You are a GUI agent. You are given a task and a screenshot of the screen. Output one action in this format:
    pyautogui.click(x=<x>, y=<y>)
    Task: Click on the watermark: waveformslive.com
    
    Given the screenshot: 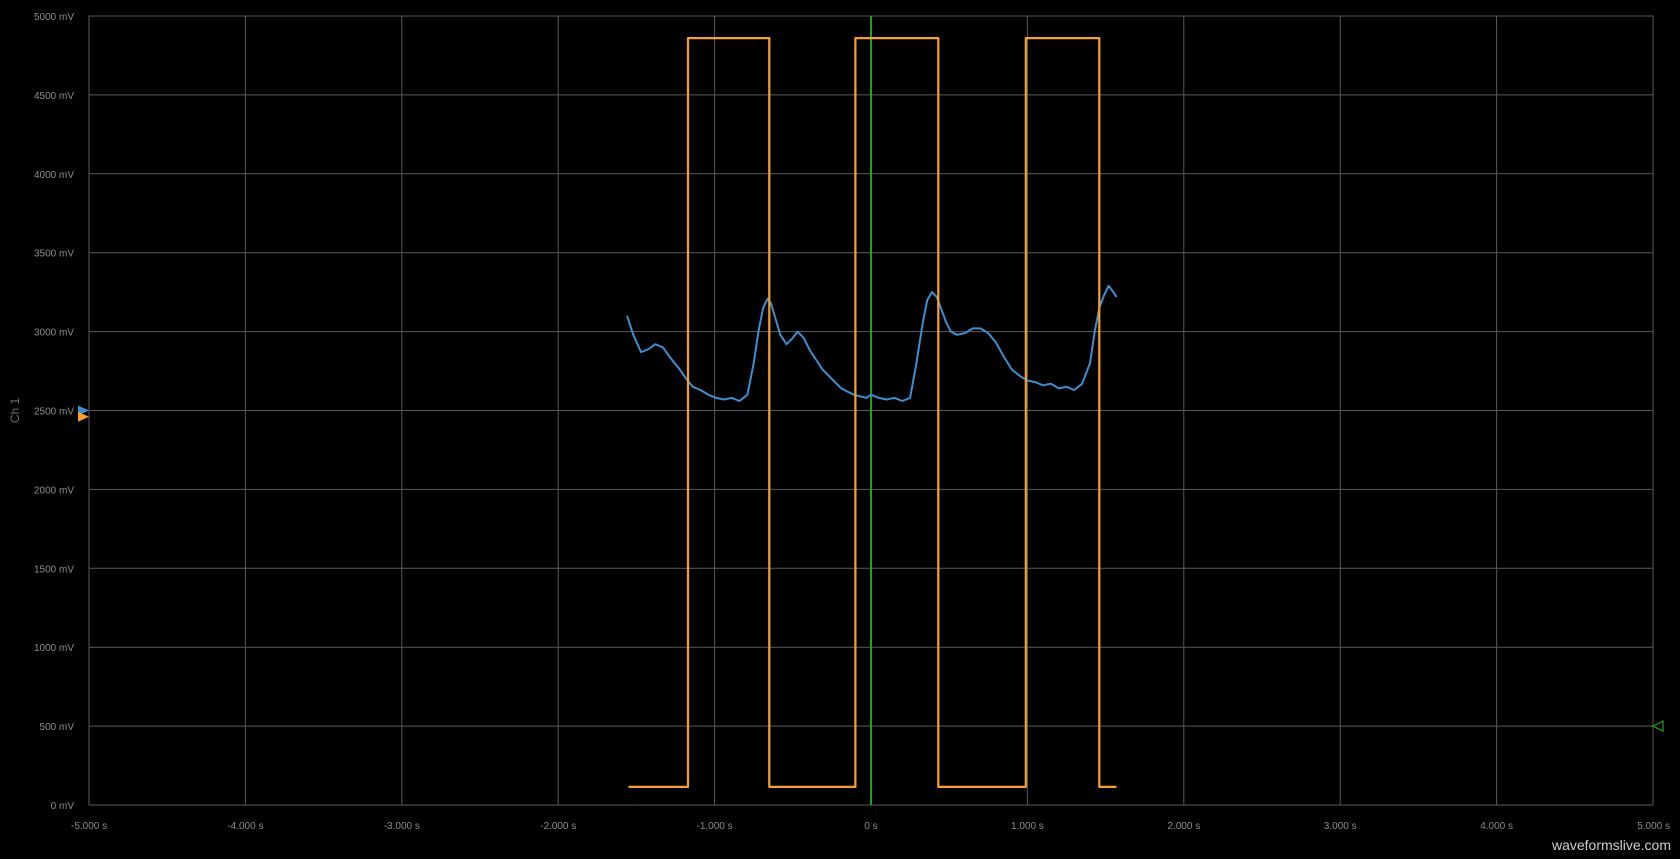 What is the action you would take?
    pyautogui.click(x=1611, y=845)
    